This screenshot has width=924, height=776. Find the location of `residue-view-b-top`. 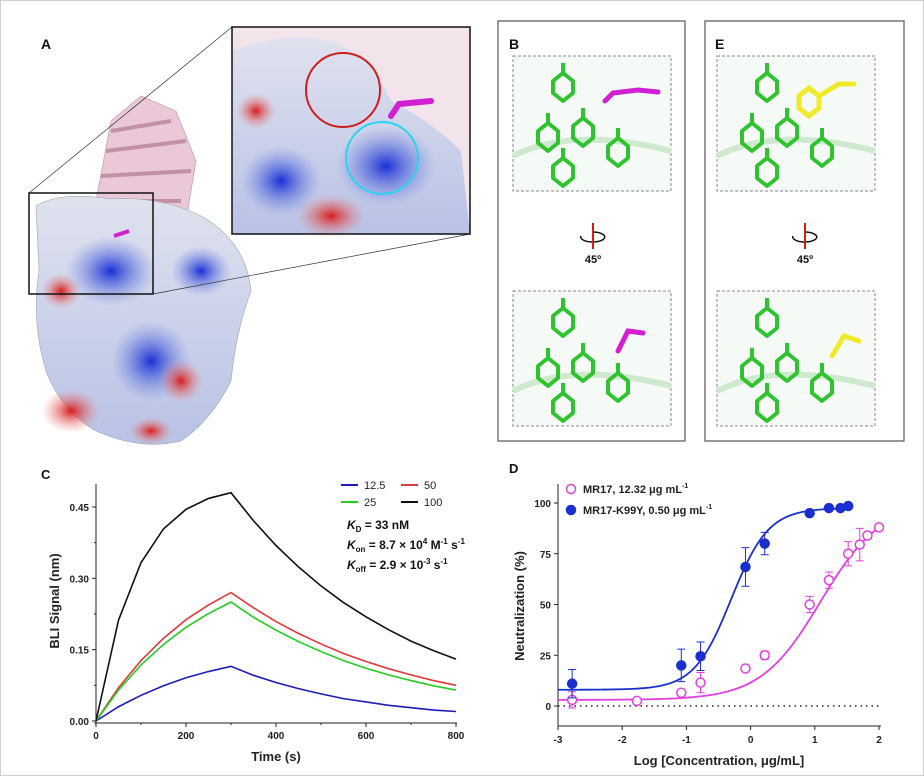

residue-view-b-top is located at coordinates (591, 123).